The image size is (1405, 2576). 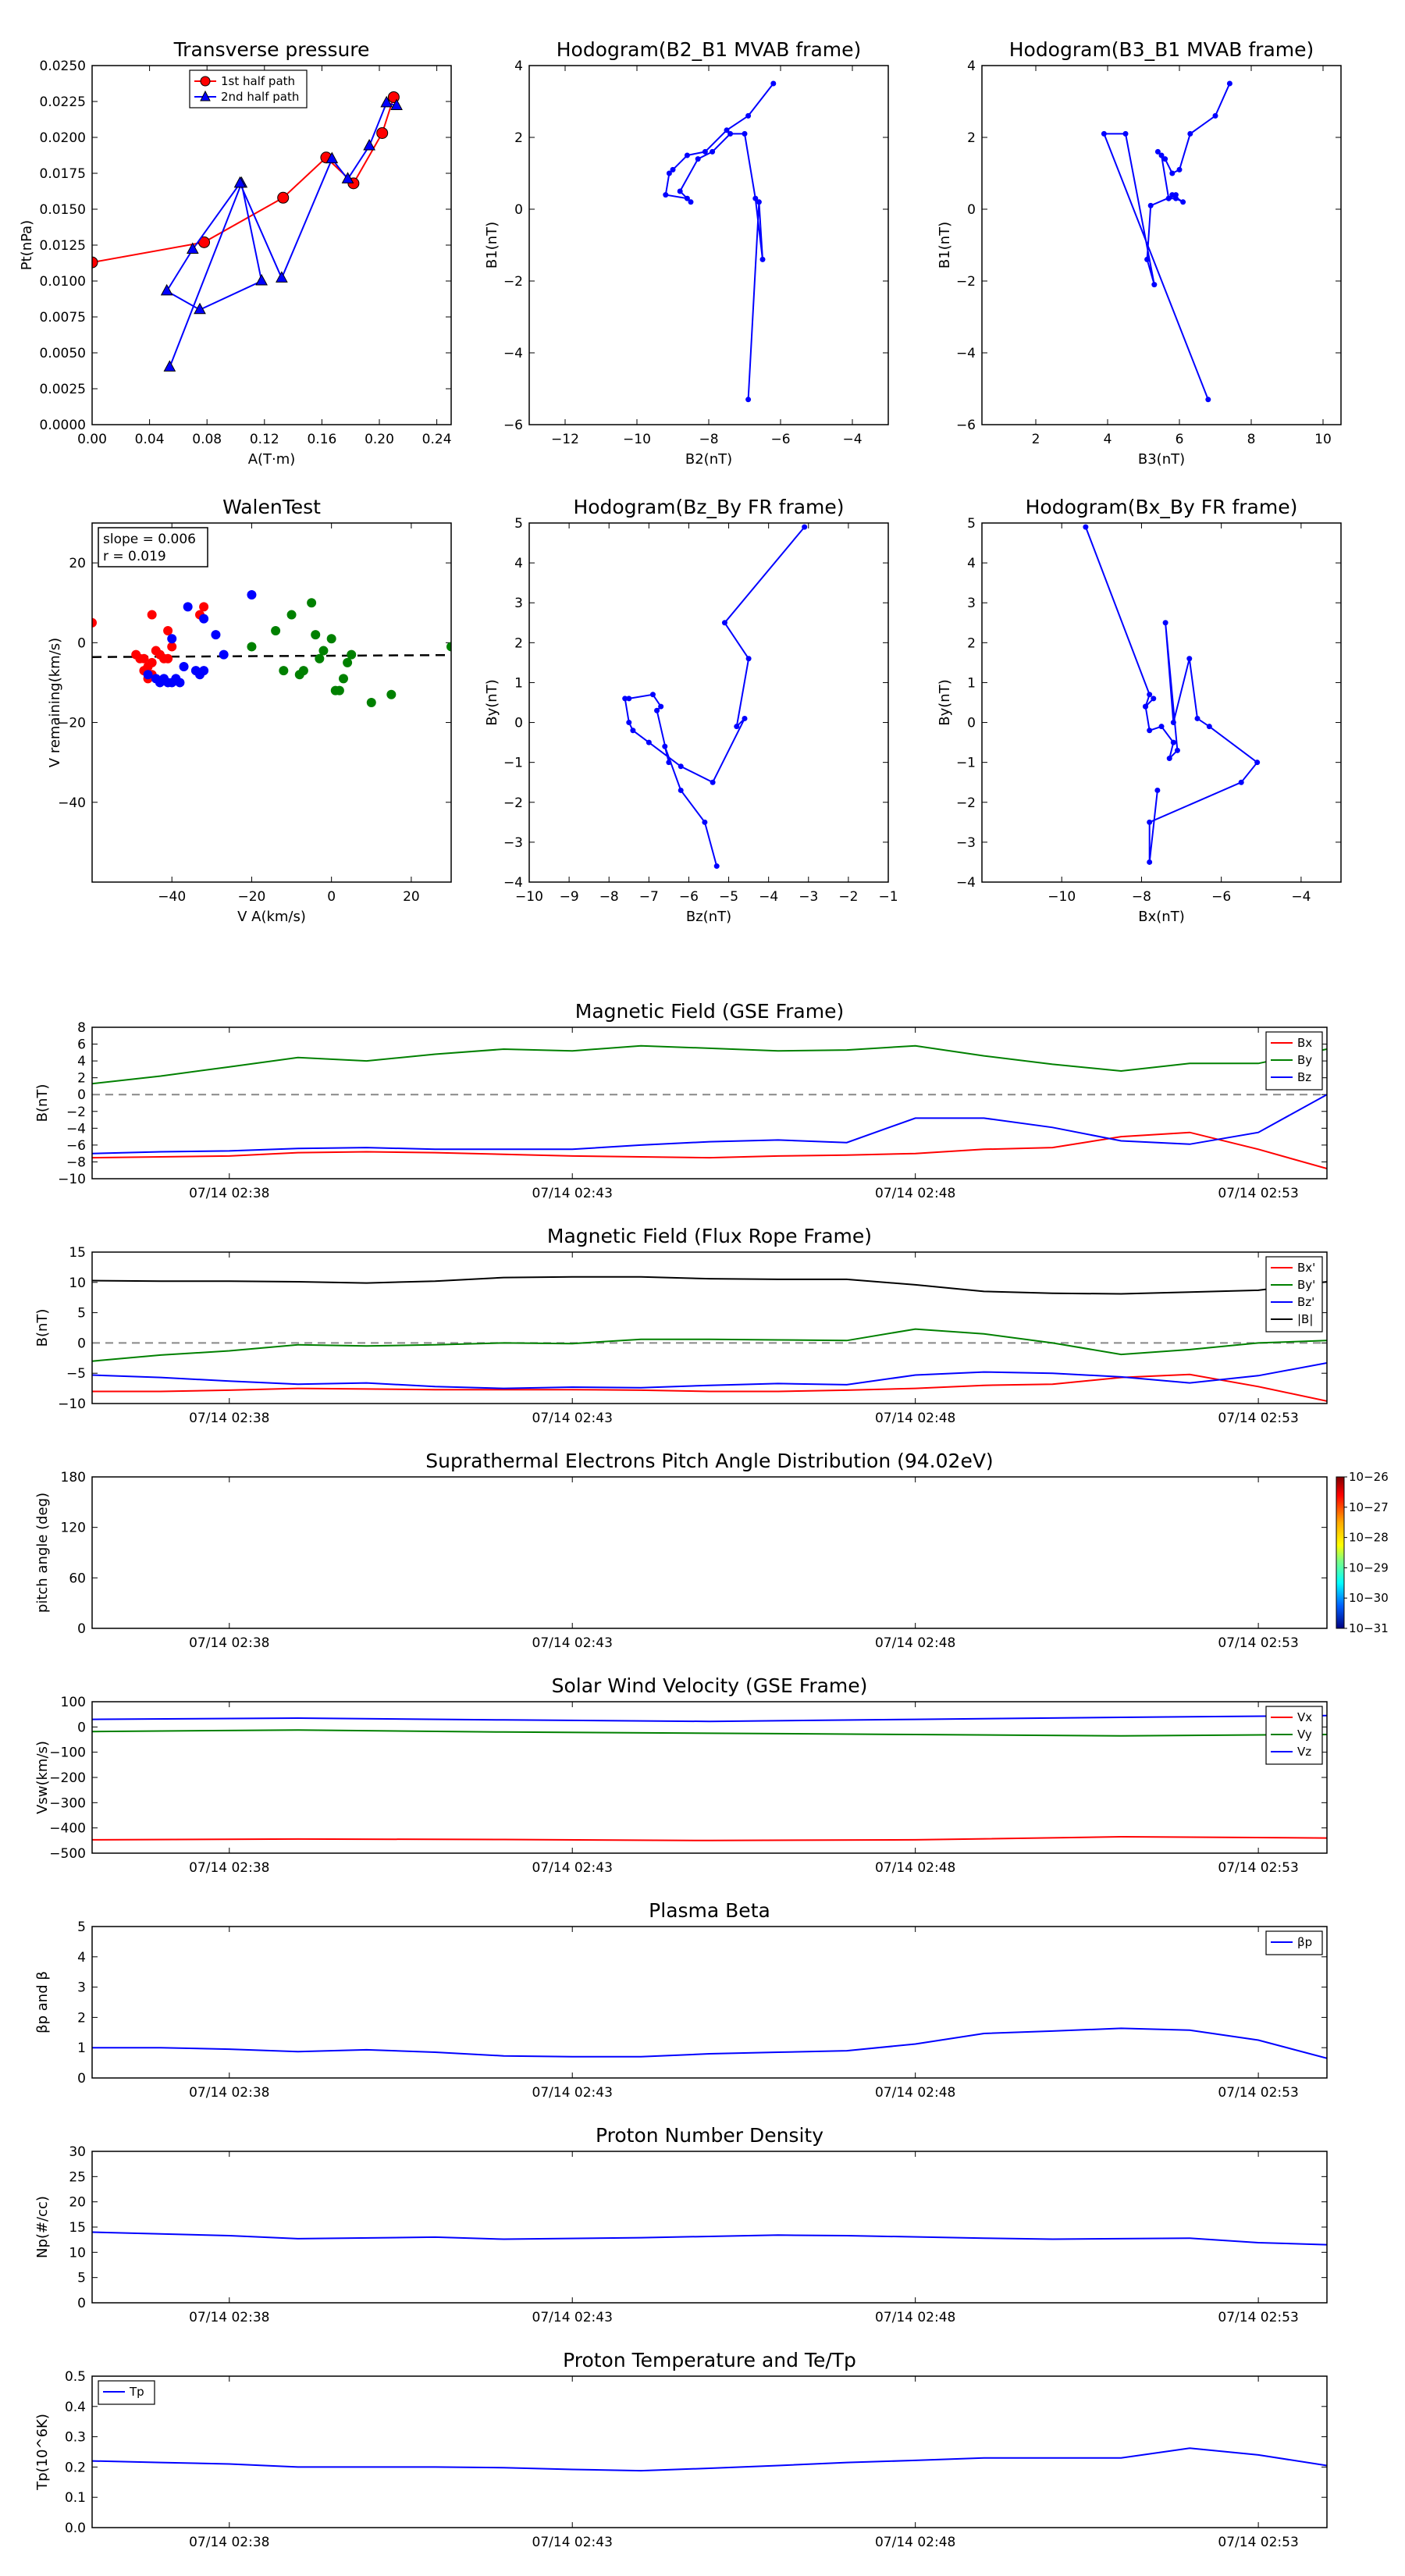 I want to click on y-tick-label: 15, so click(x=77, y=2228).